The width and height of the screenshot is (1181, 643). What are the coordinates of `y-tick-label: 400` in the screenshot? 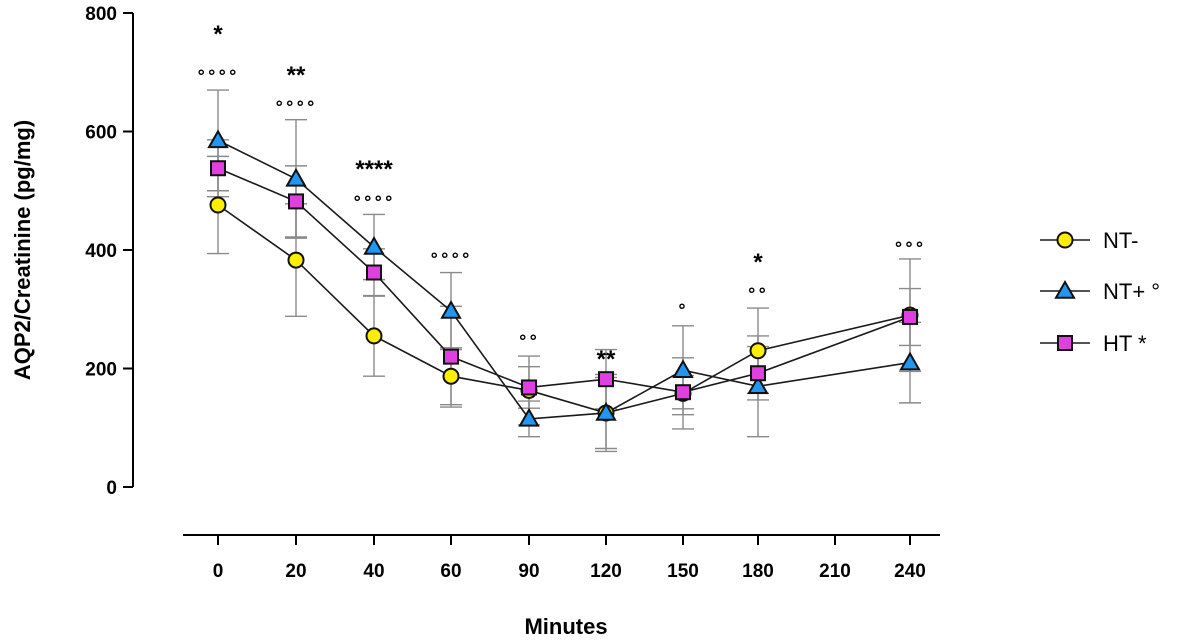 It's located at (101, 251).